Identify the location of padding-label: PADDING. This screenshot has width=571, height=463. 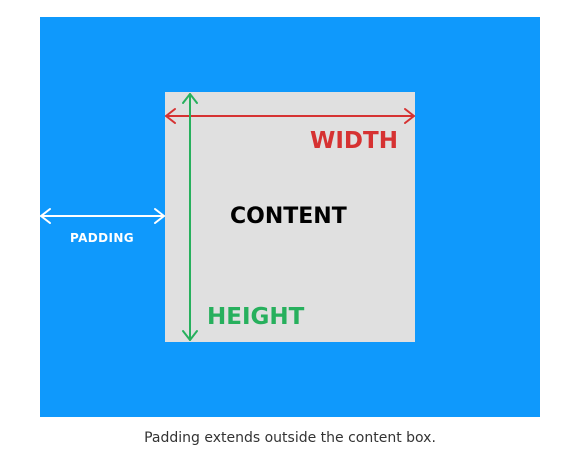
(102, 238).